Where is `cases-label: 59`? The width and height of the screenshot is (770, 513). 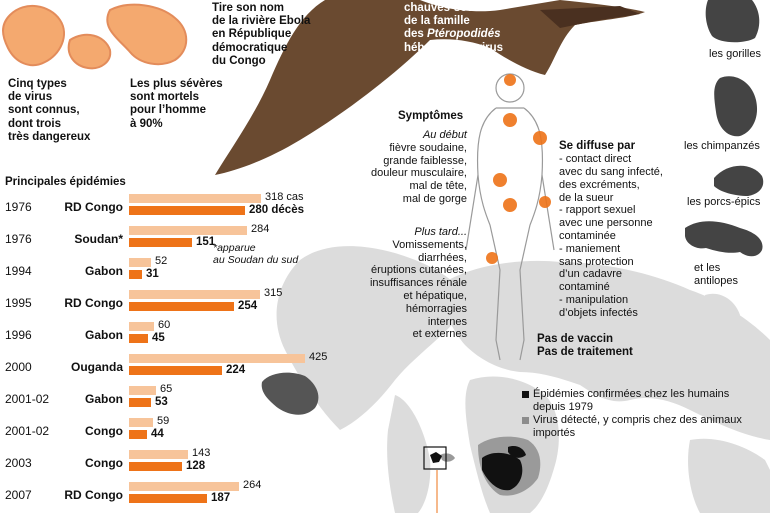 cases-label: 59 is located at coordinates (163, 421).